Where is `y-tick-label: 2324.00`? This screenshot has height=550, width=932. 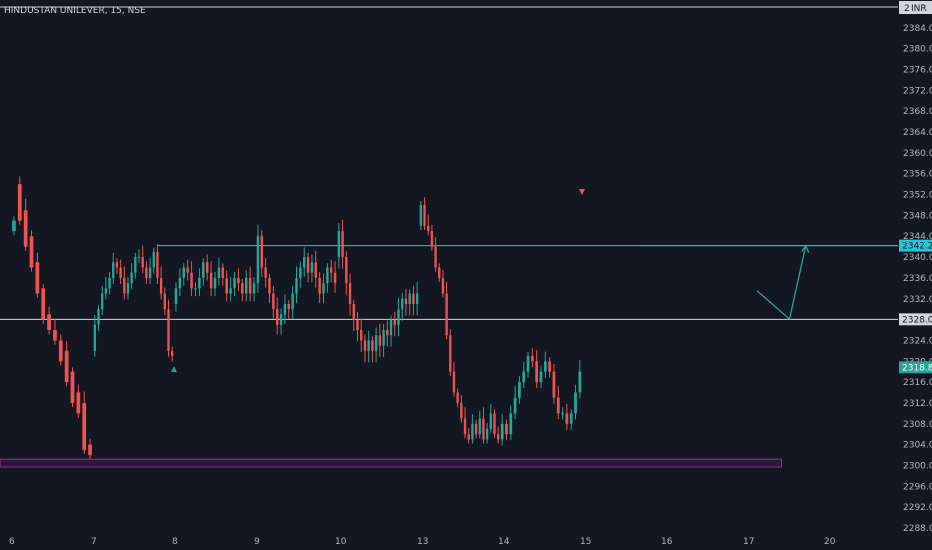
y-tick-label: 2324.00 is located at coordinates (917, 341).